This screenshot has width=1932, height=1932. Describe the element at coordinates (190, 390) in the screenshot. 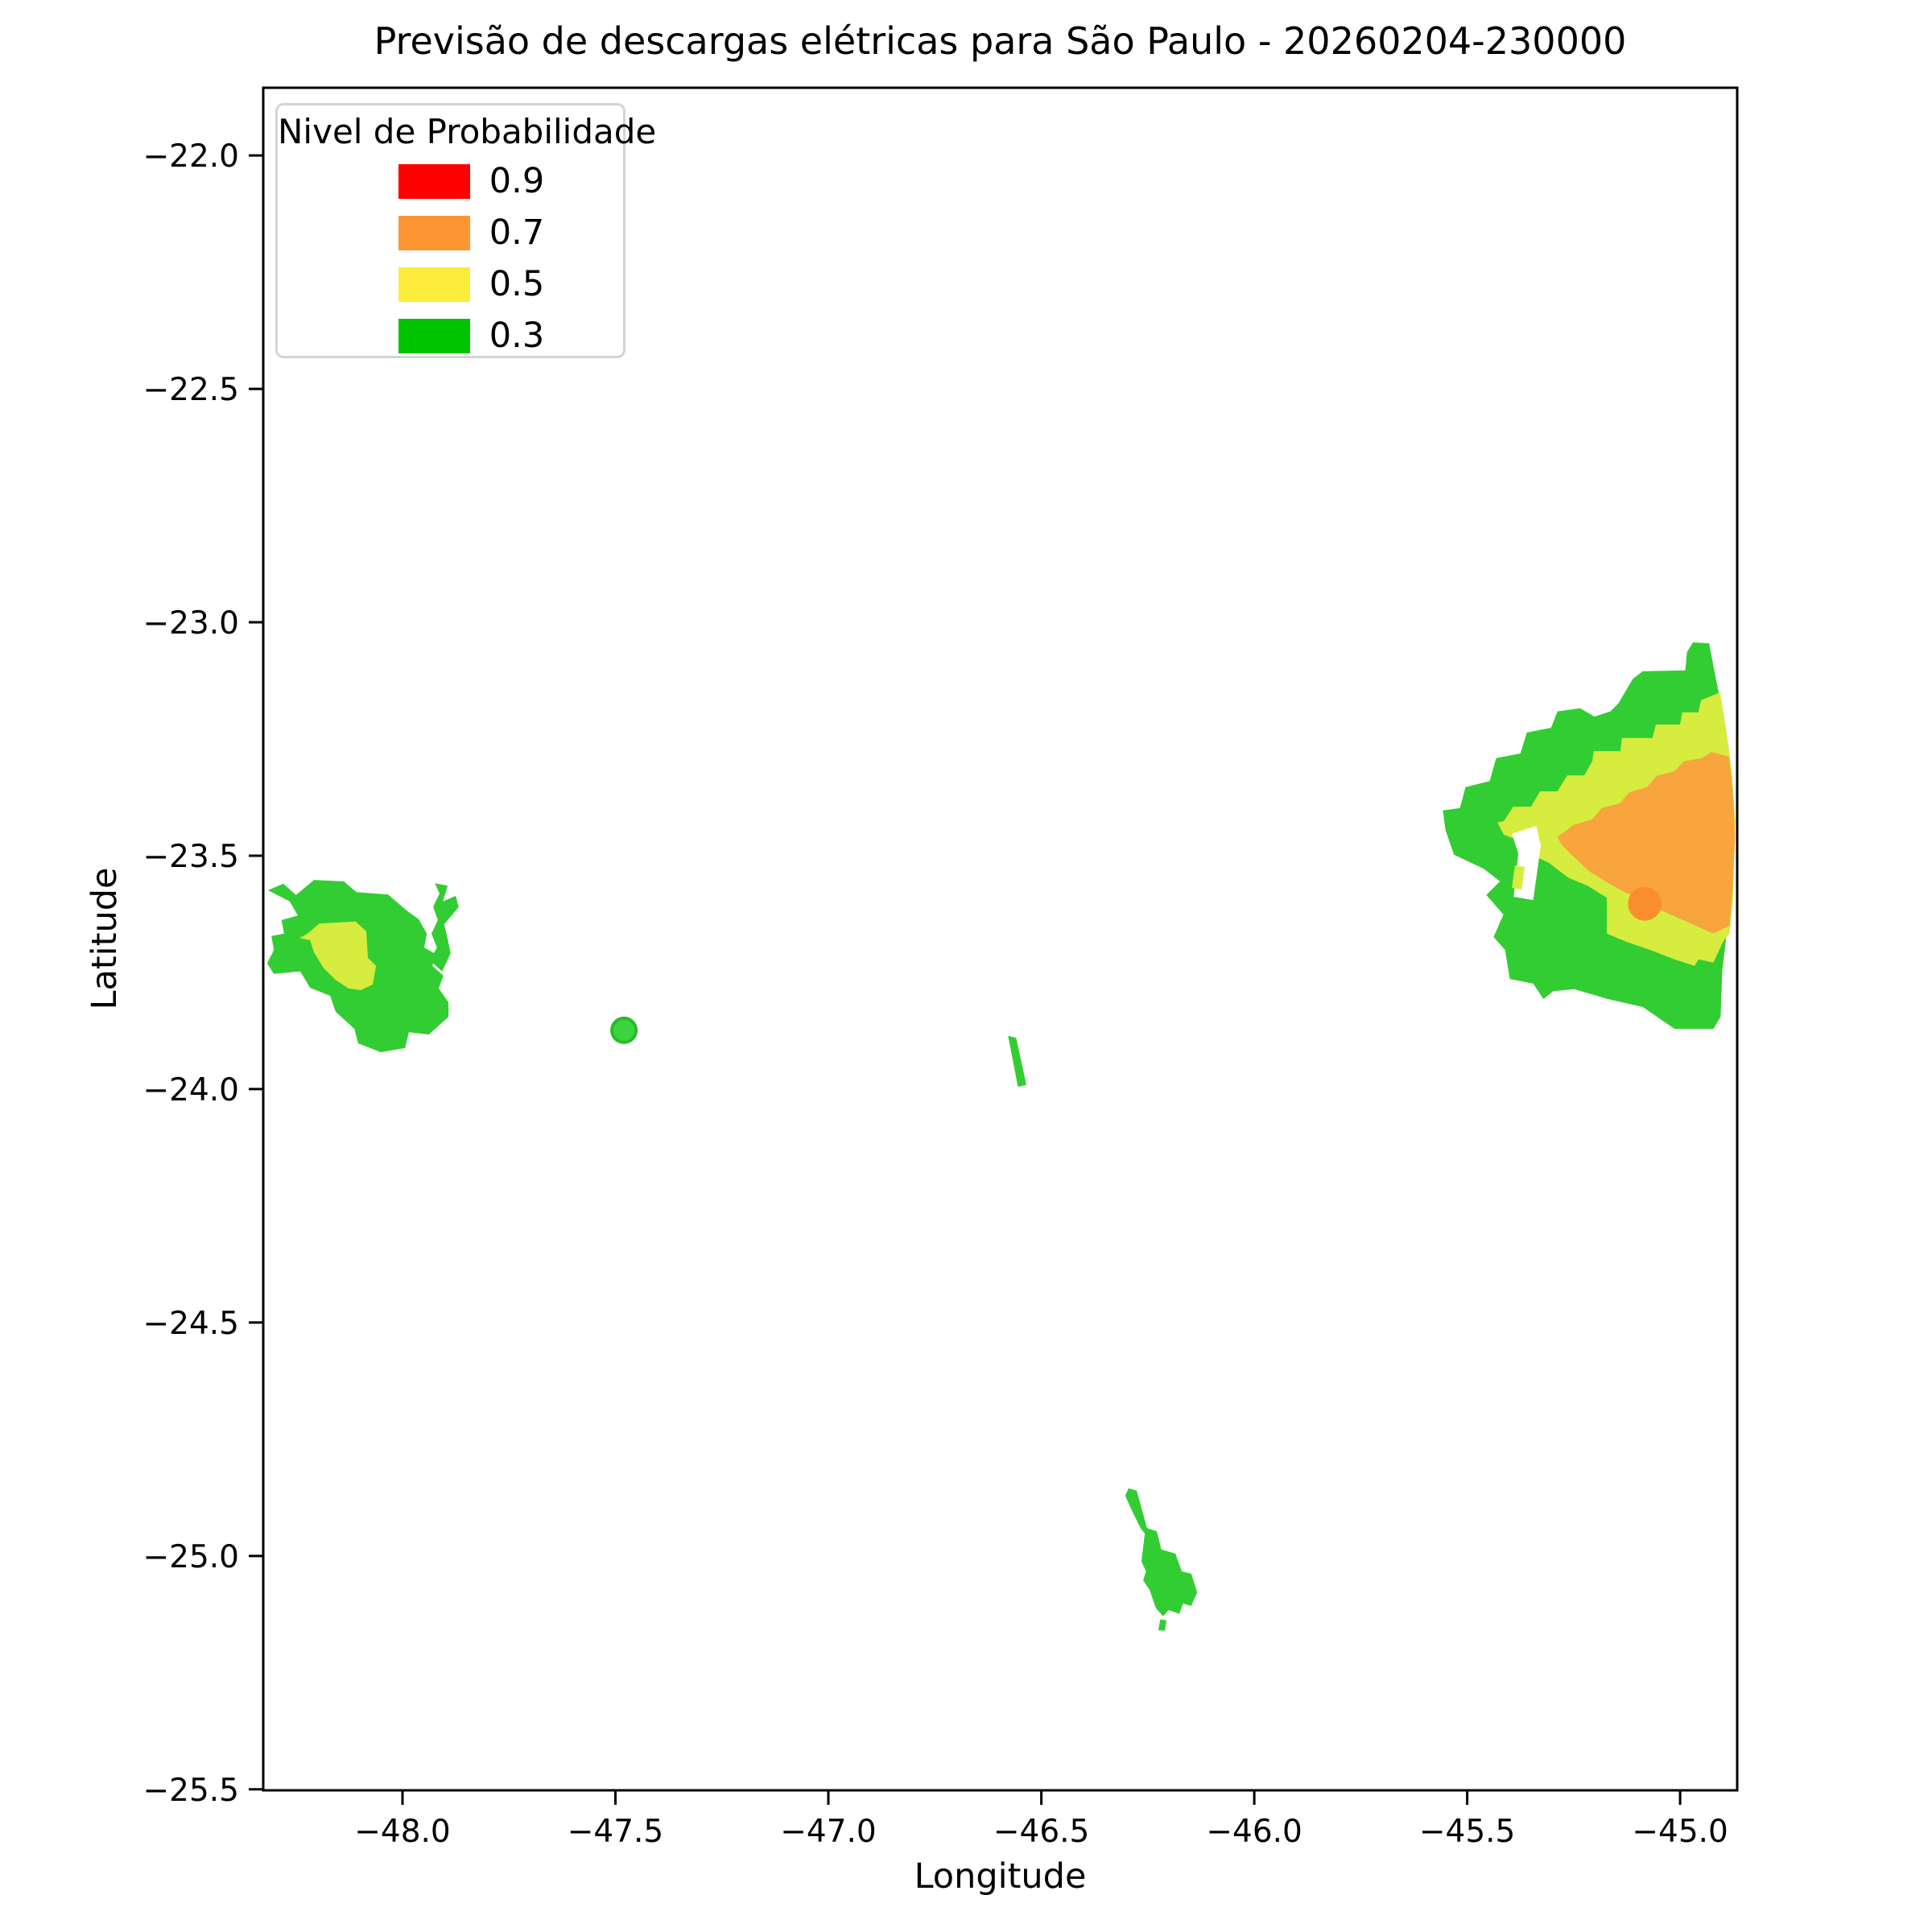

I see `y-tick-label: −22.5` at that location.